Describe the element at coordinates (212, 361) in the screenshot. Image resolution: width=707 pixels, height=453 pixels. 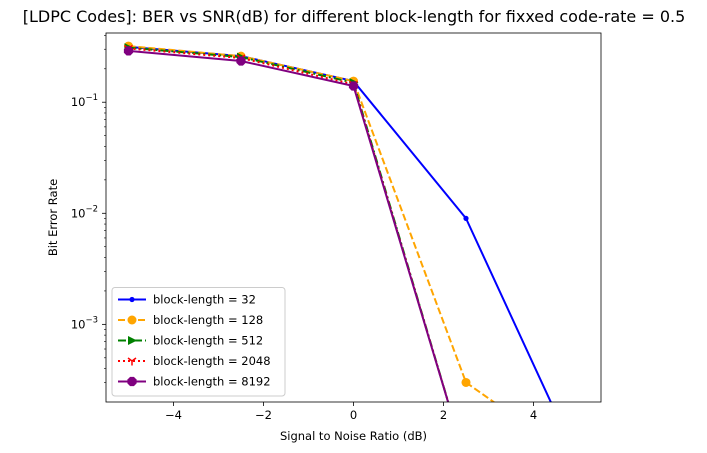
I see `legend-label: block-length = 2048` at that location.